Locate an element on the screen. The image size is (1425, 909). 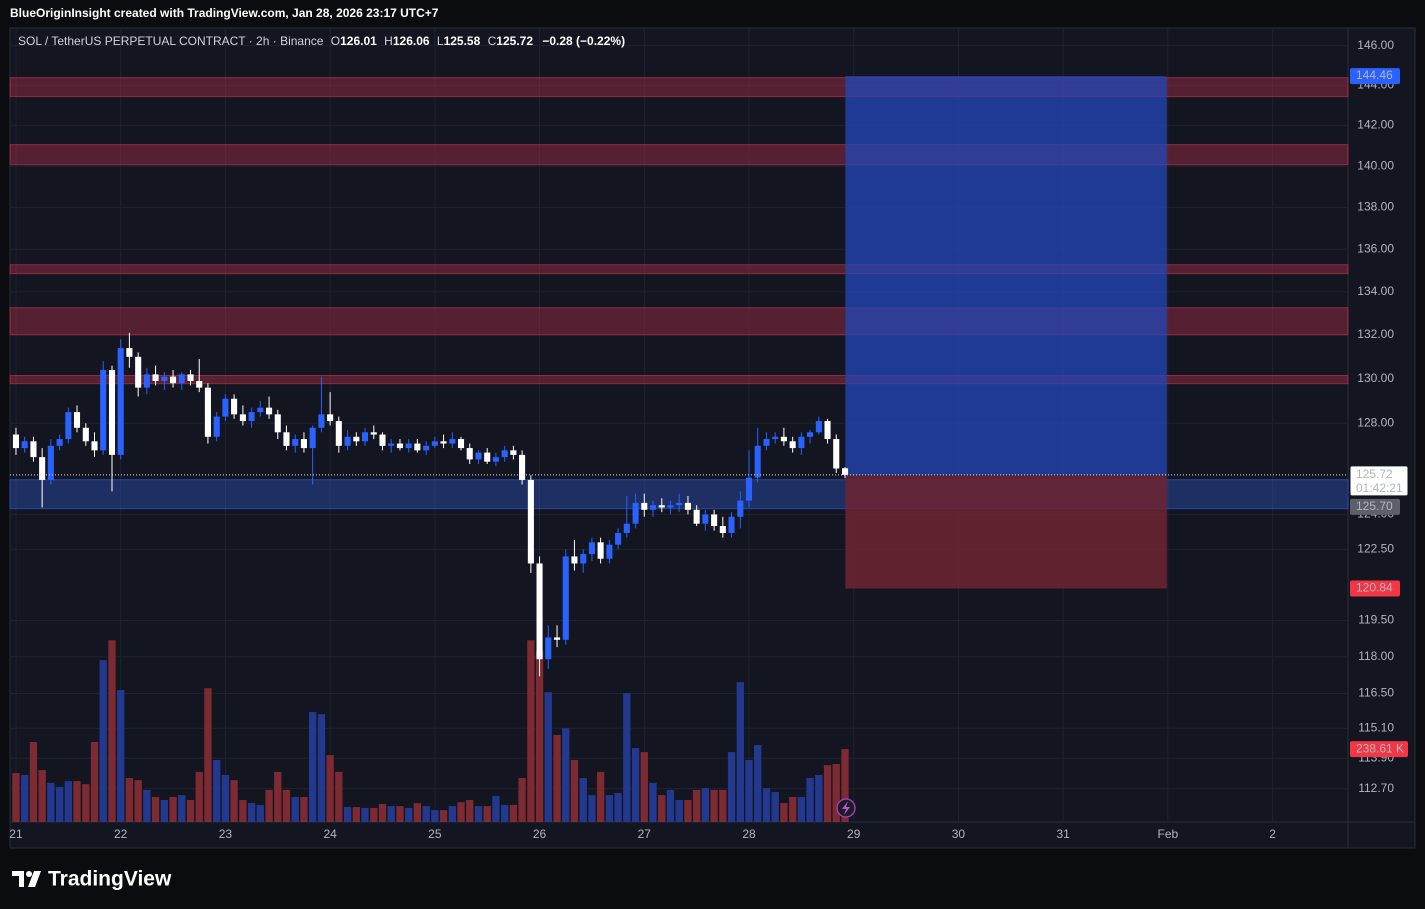
entry-badge is located at coordinates (1375, 506).